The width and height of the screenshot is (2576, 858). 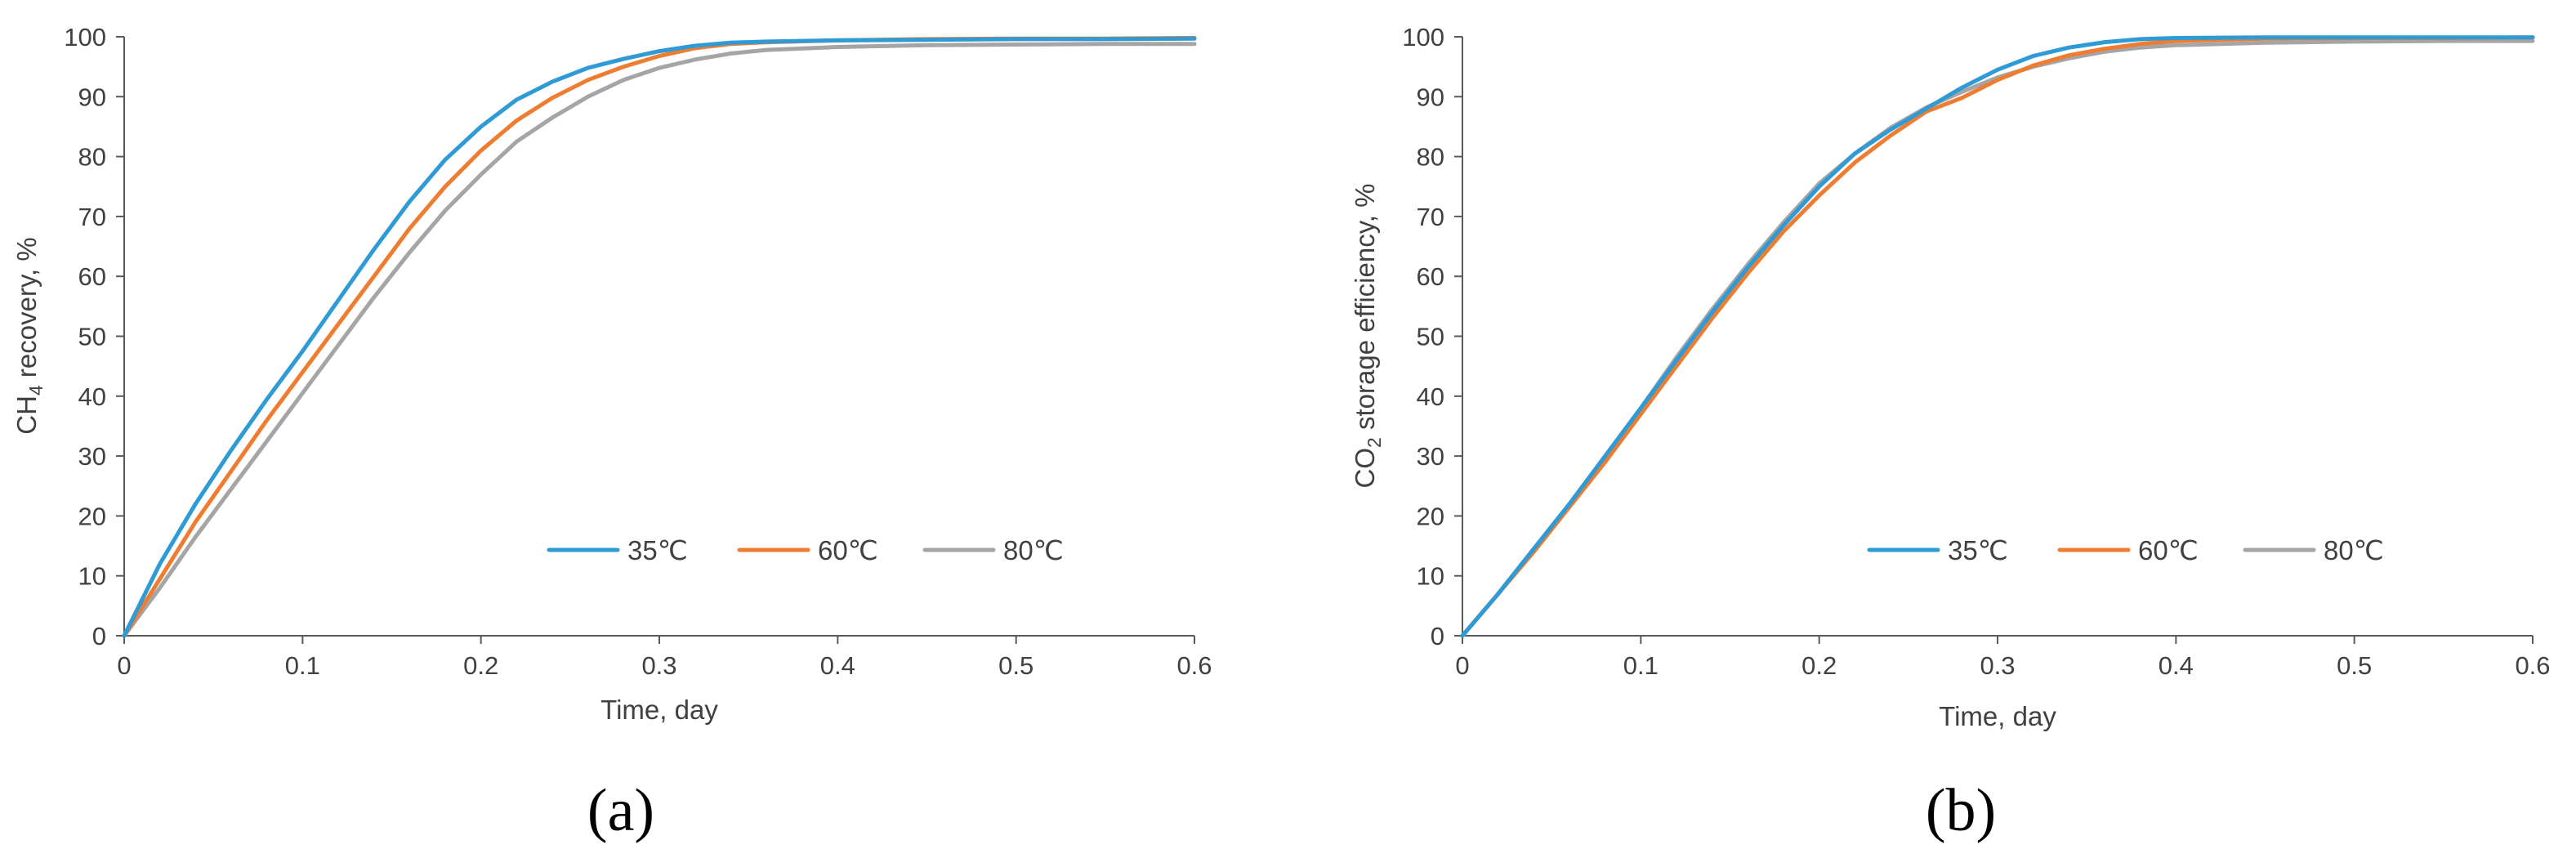 What do you see at coordinates (92, 396) in the screenshot?
I see `chart-a-y-tick-label: 40` at bounding box center [92, 396].